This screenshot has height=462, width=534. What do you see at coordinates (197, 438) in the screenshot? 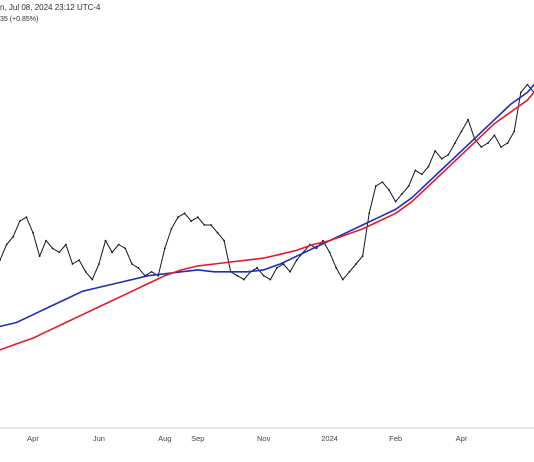
I see `x-tick-label: Sep` at bounding box center [197, 438].